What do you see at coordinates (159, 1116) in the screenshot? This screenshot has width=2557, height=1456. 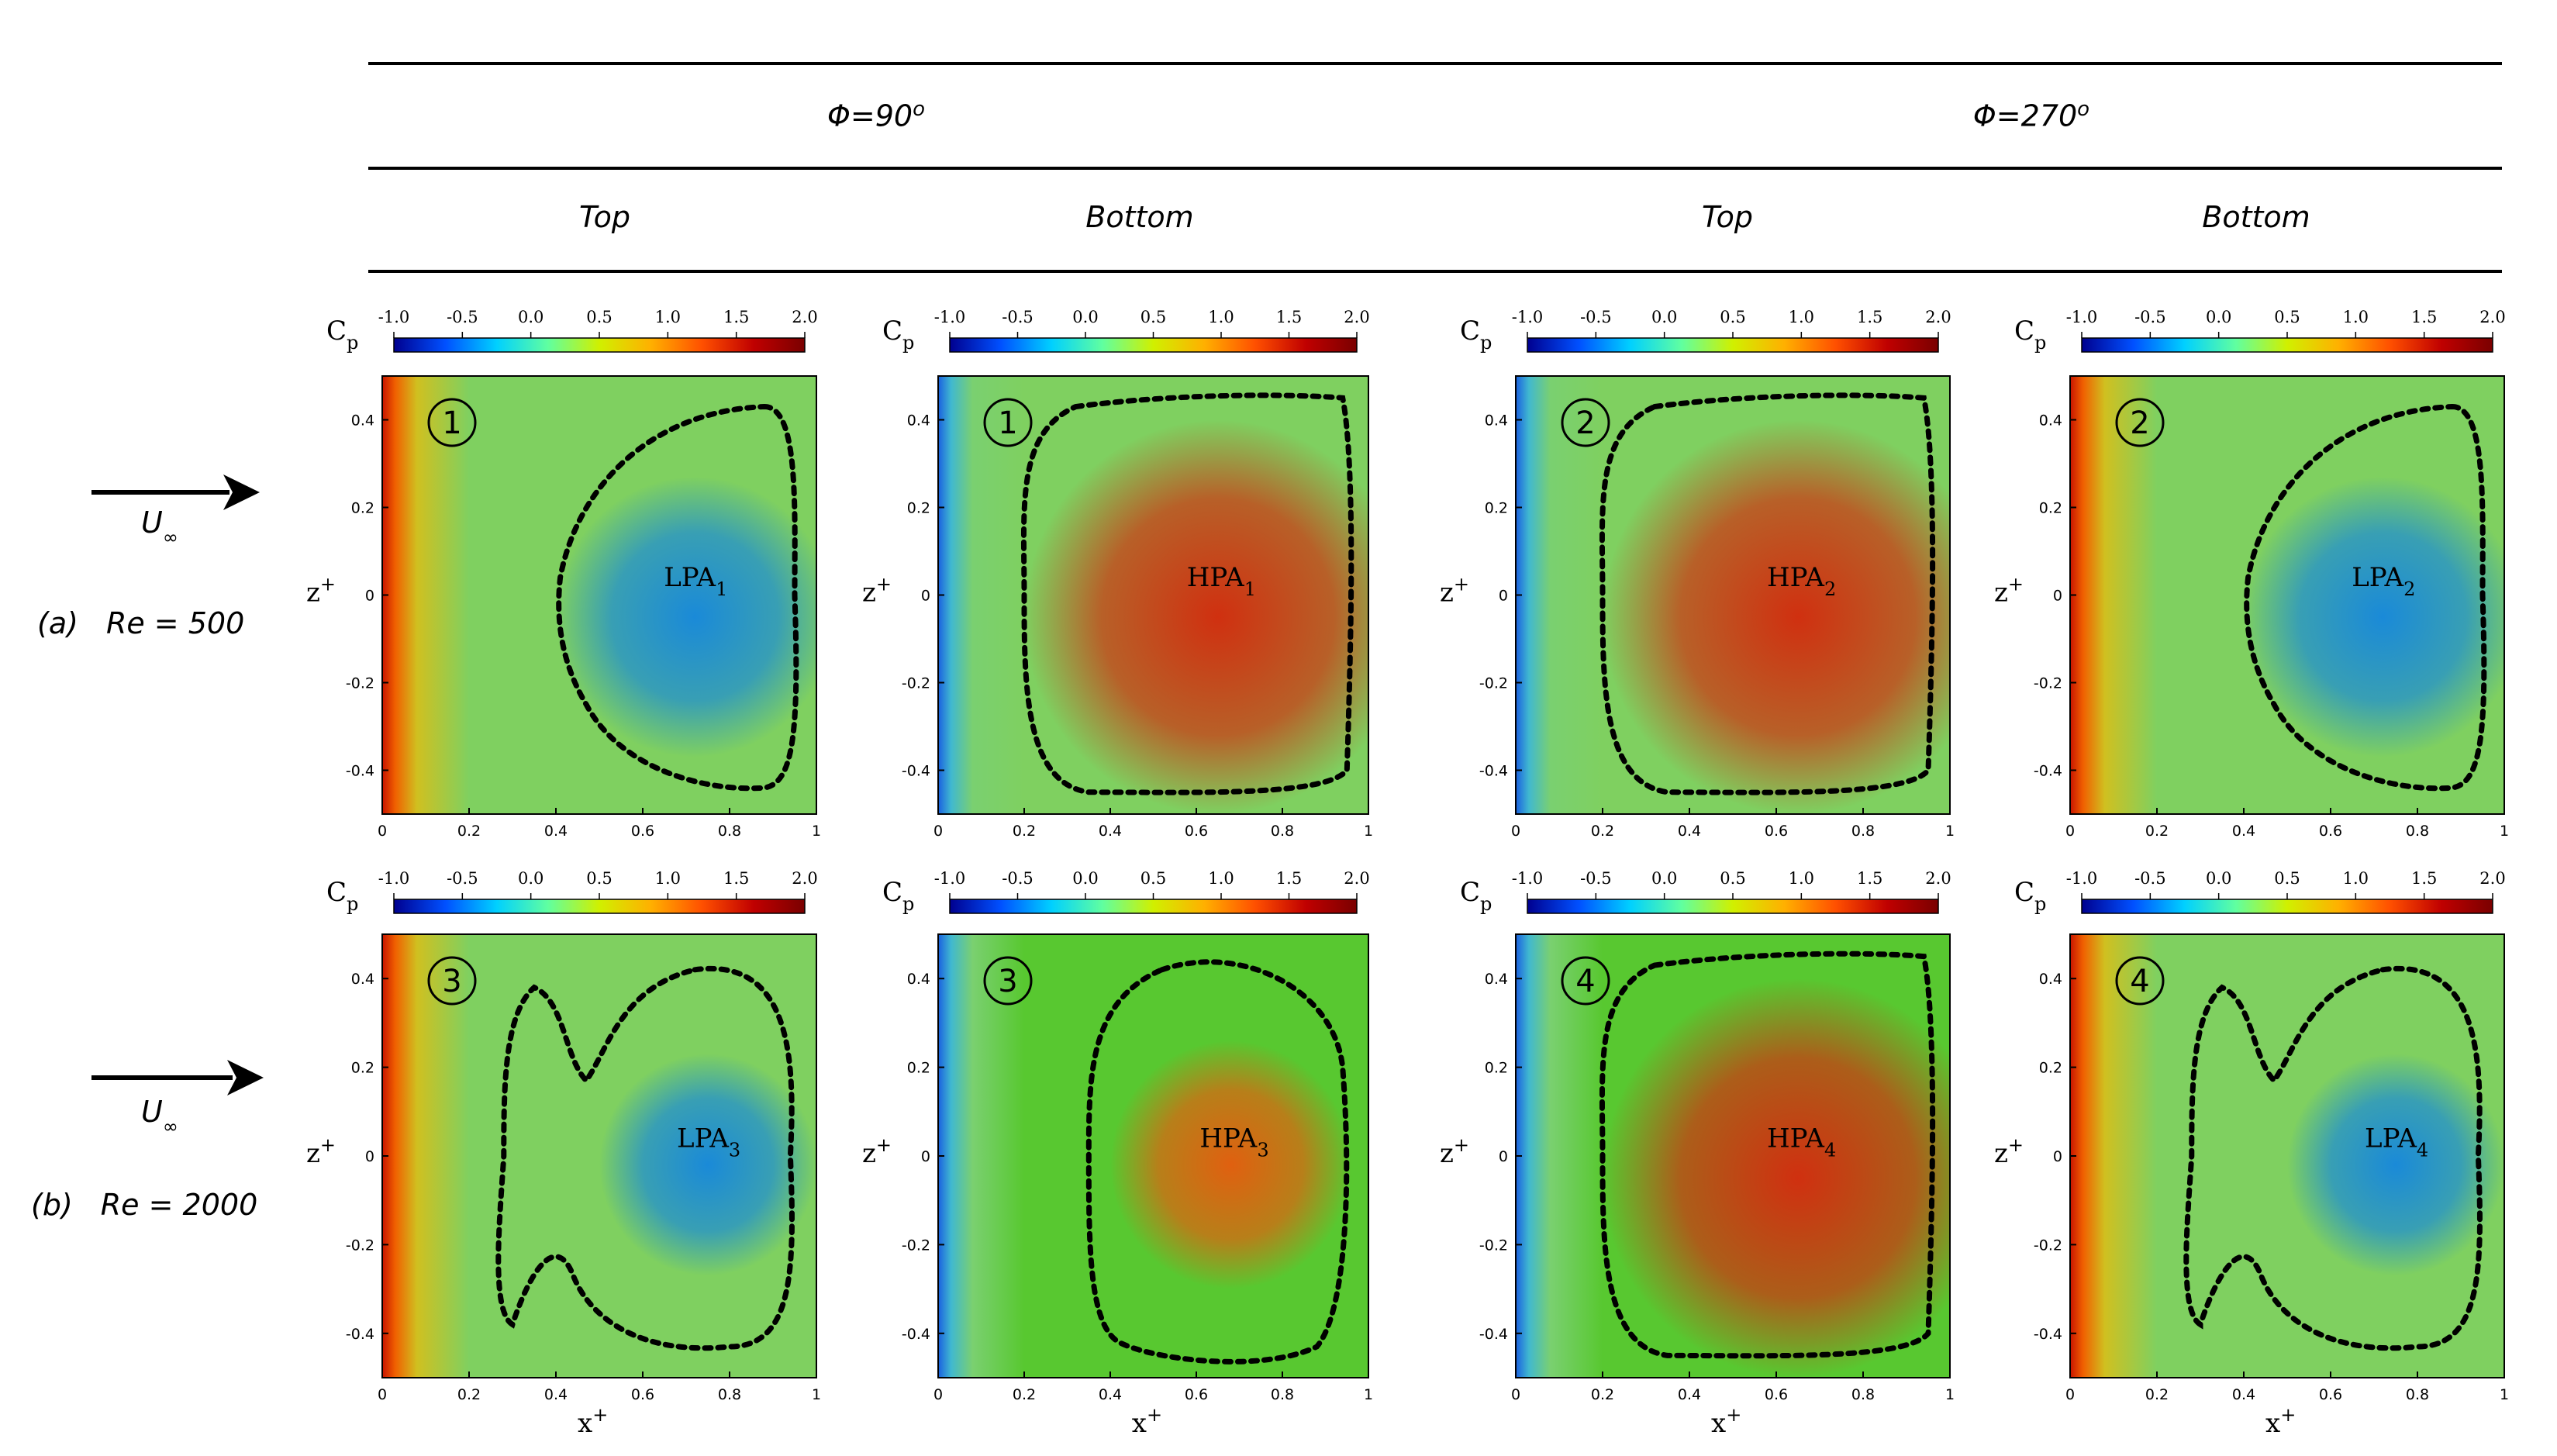 I see `flow-label-row-b: U∞` at bounding box center [159, 1116].